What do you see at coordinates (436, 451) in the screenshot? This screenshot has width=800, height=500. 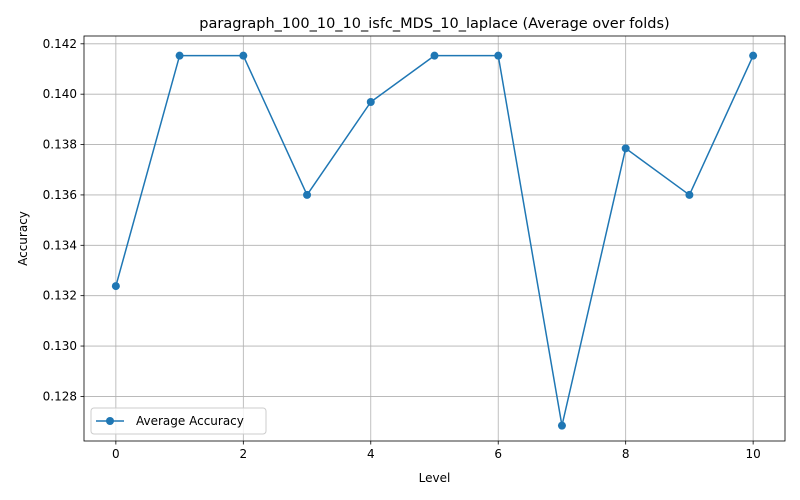 I see `x-axis: 0 2 4 6 8 10` at bounding box center [436, 451].